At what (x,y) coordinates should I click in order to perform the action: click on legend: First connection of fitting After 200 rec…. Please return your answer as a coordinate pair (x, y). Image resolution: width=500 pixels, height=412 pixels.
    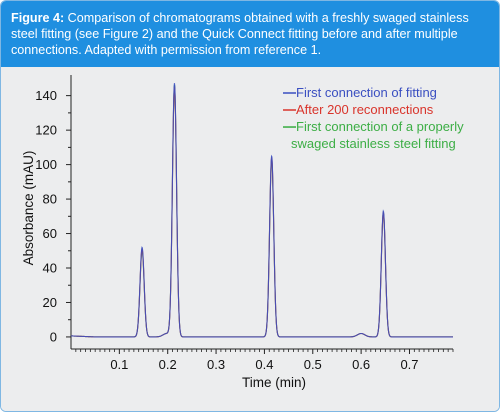
    Looking at the image, I should click on (373, 118).